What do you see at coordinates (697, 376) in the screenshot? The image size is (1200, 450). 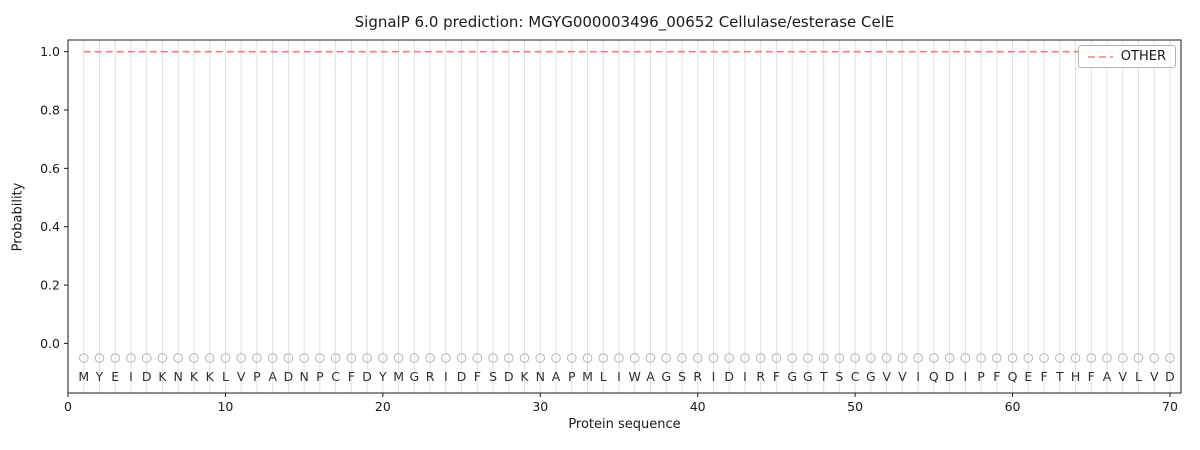 I see `residue-letter: R` at bounding box center [697, 376].